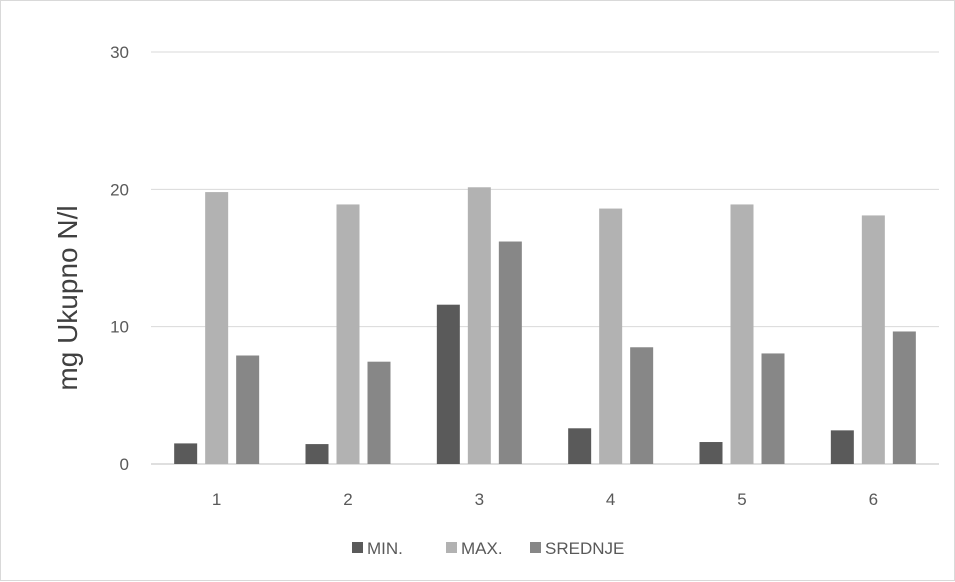 Image resolution: width=955 pixels, height=582 pixels. Describe the element at coordinates (67, 297) in the screenshot. I see `y-axis-label: mg Ukupno N/l` at that location.